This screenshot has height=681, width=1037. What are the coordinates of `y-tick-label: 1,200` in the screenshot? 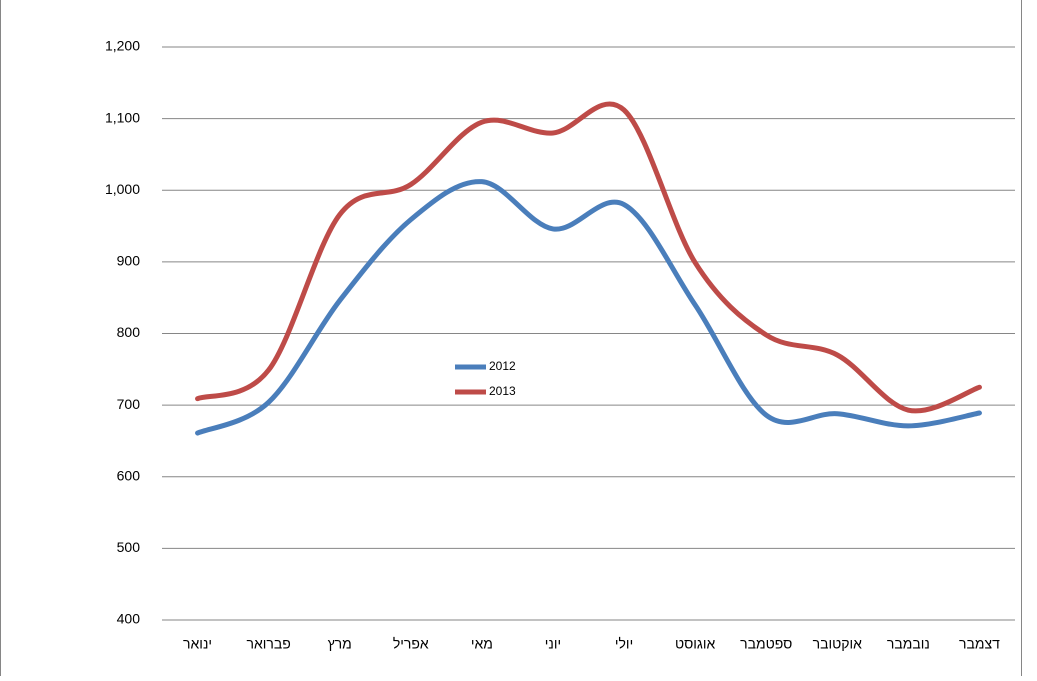 It's located at (122, 46).